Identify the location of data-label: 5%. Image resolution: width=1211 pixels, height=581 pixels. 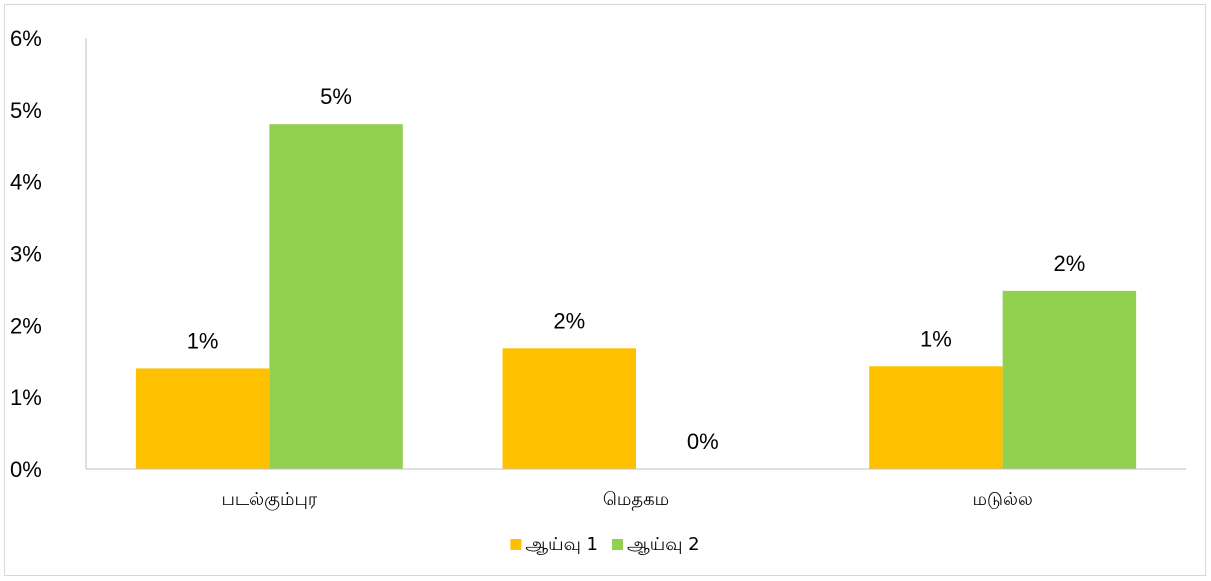
(336, 96).